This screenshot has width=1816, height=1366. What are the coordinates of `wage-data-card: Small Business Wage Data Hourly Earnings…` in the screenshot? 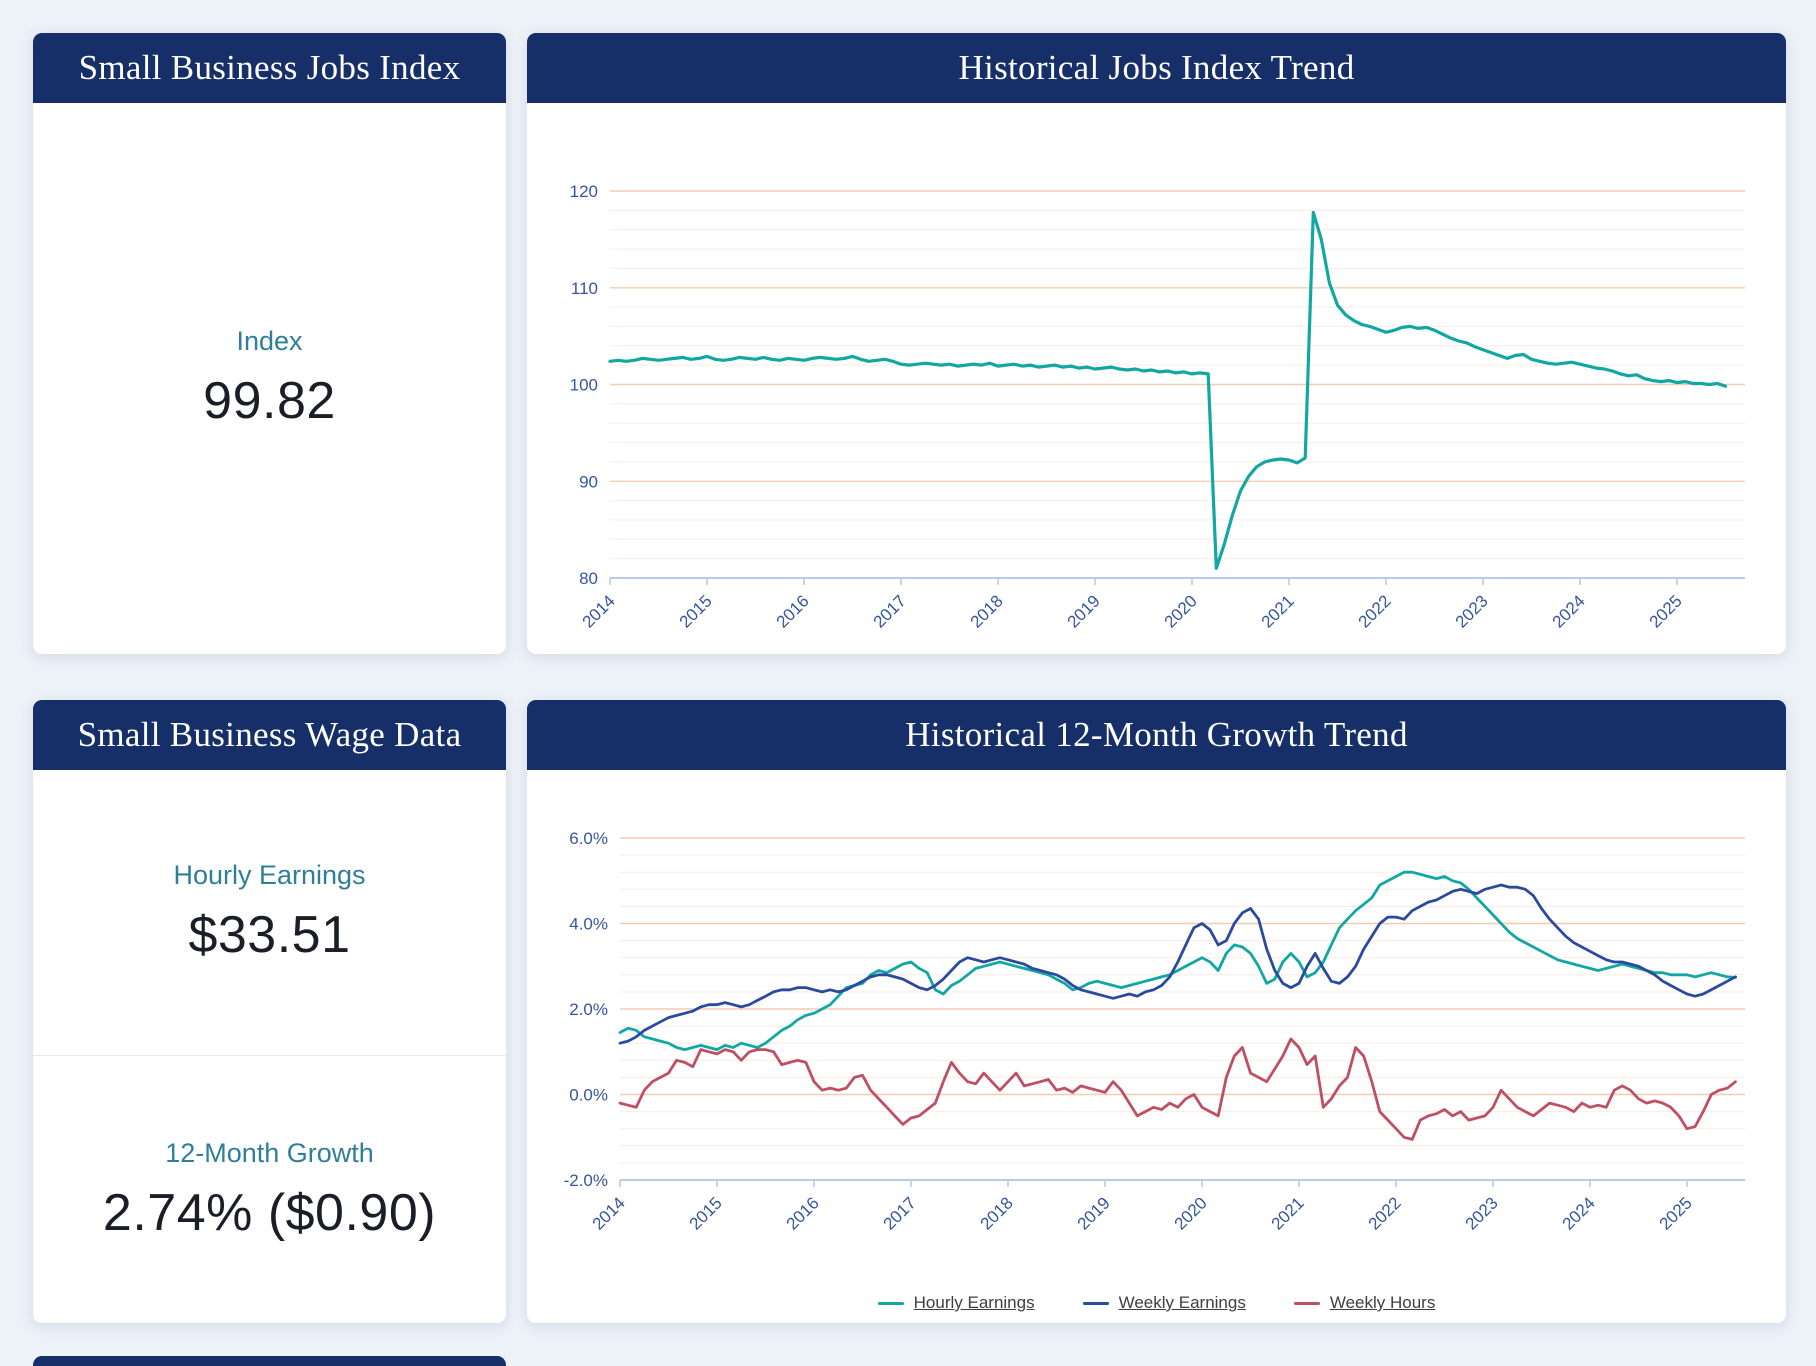 It's located at (269, 1011).